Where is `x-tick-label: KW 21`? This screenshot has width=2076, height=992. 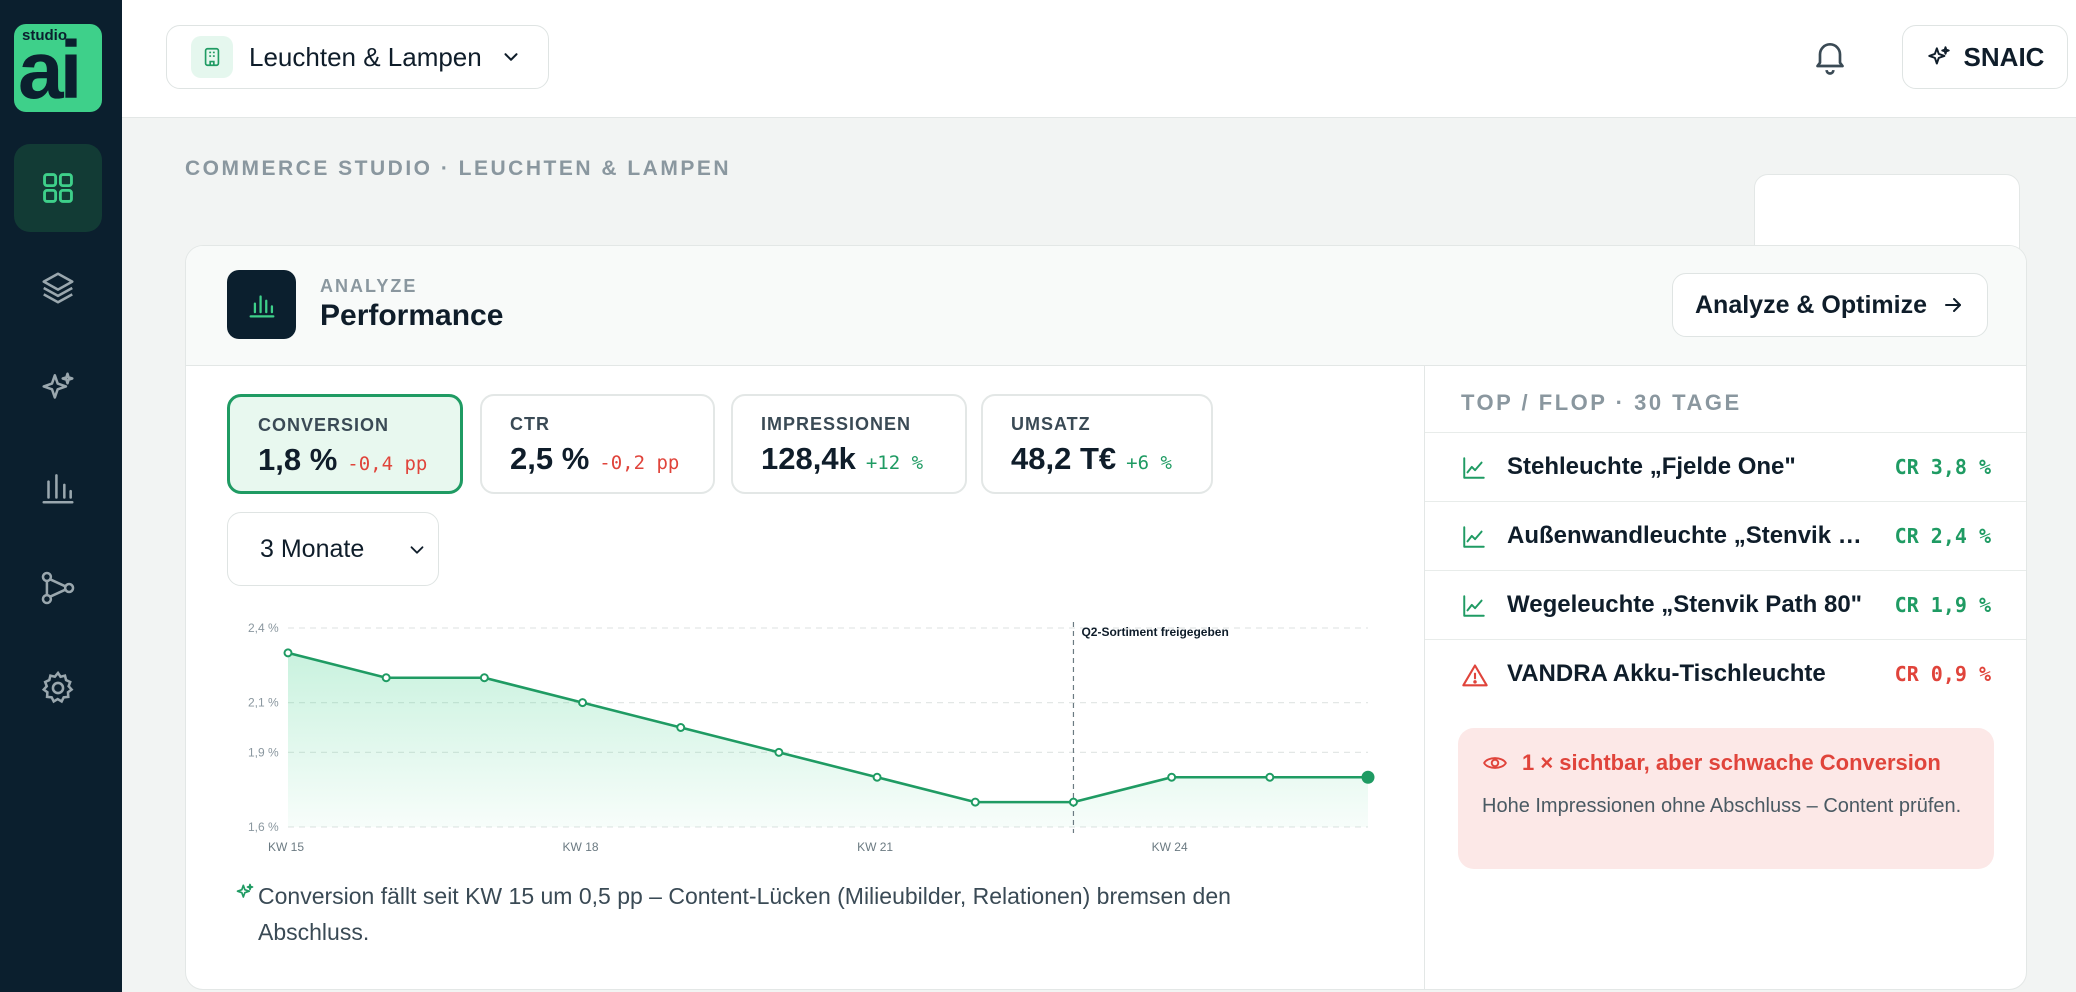
x-tick-label: KW 21 is located at coordinates (875, 847).